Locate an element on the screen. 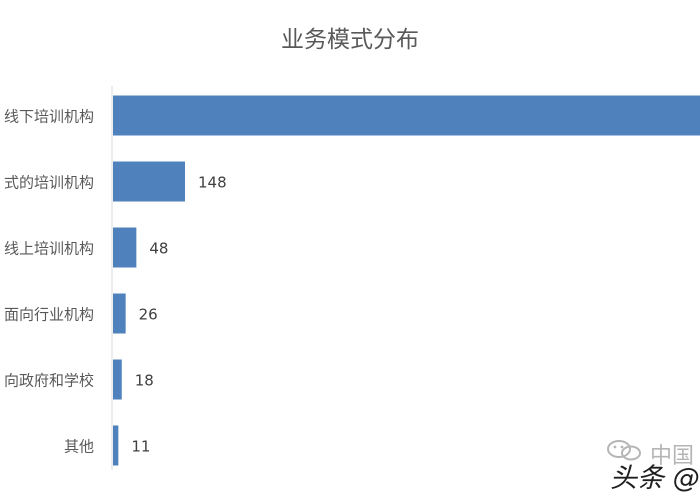  chart-title: 业务模式分布 is located at coordinates (350, 40).